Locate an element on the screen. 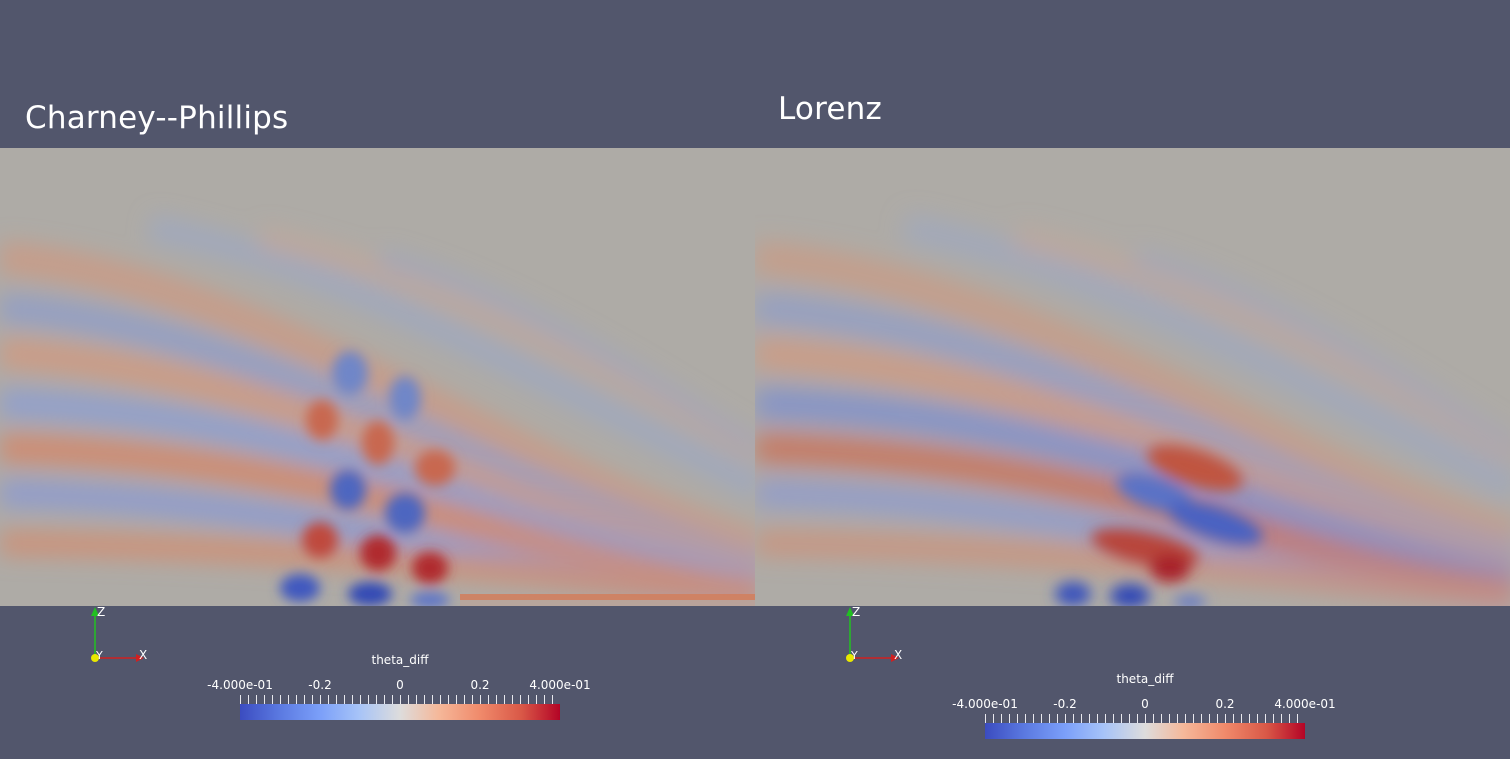 This screenshot has width=1510, height=759. view-title: Lorenz is located at coordinates (830, 109).